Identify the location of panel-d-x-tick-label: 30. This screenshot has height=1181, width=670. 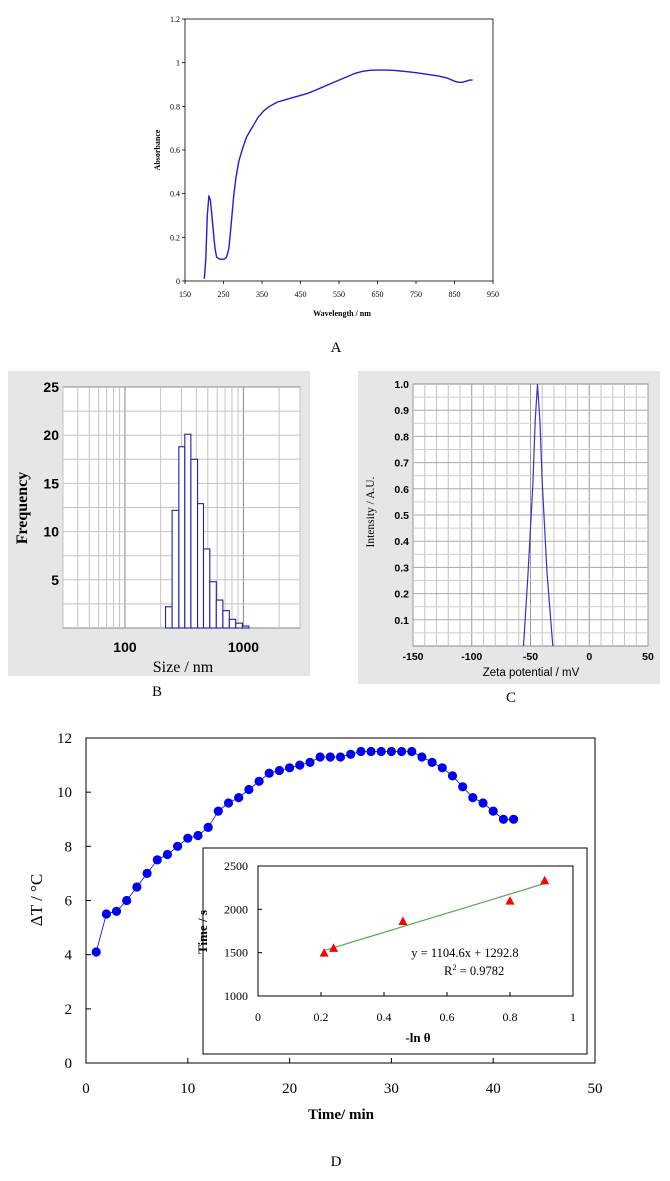
(391, 1089).